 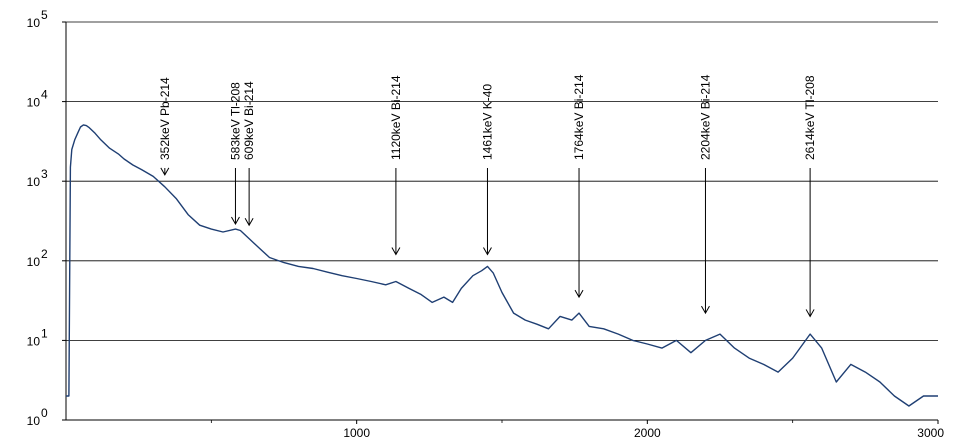 What do you see at coordinates (44, 413) in the screenshot?
I see `y-tick-exponent: 0` at bounding box center [44, 413].